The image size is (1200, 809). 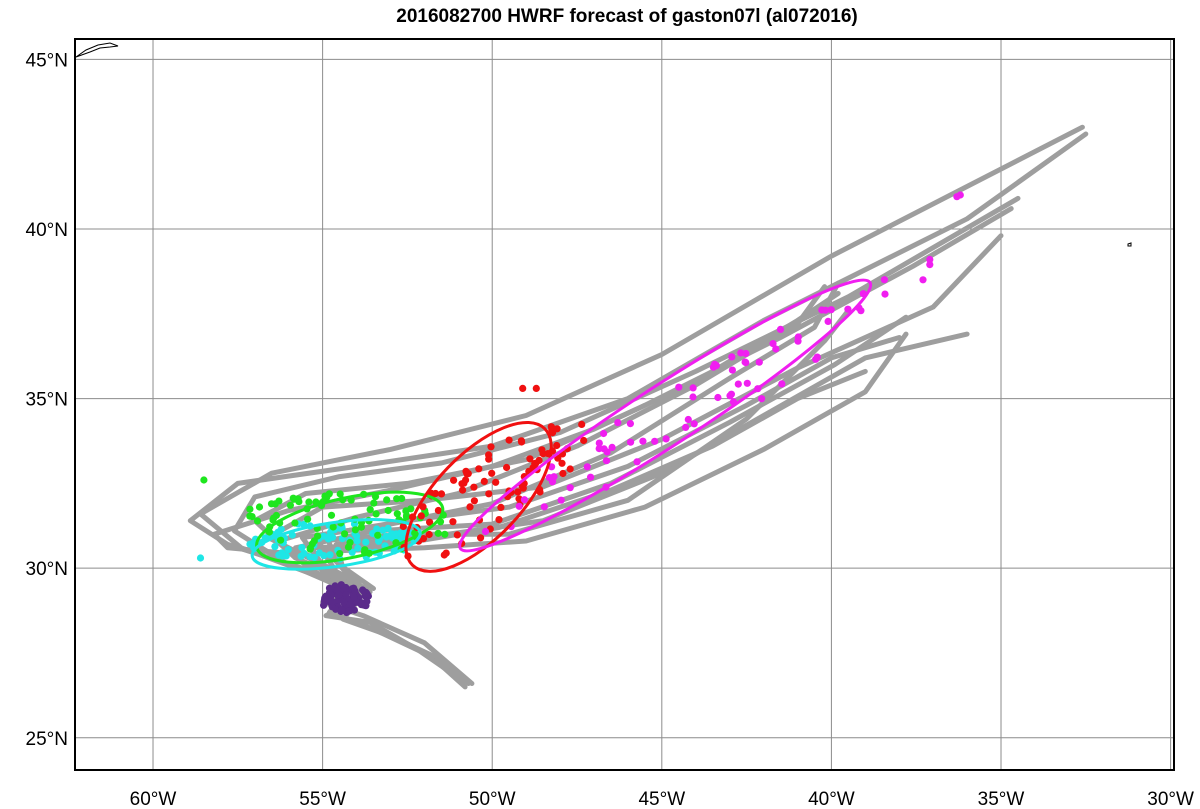 I want to click on coastline-nova-scotia, so click(x=97, y=50).